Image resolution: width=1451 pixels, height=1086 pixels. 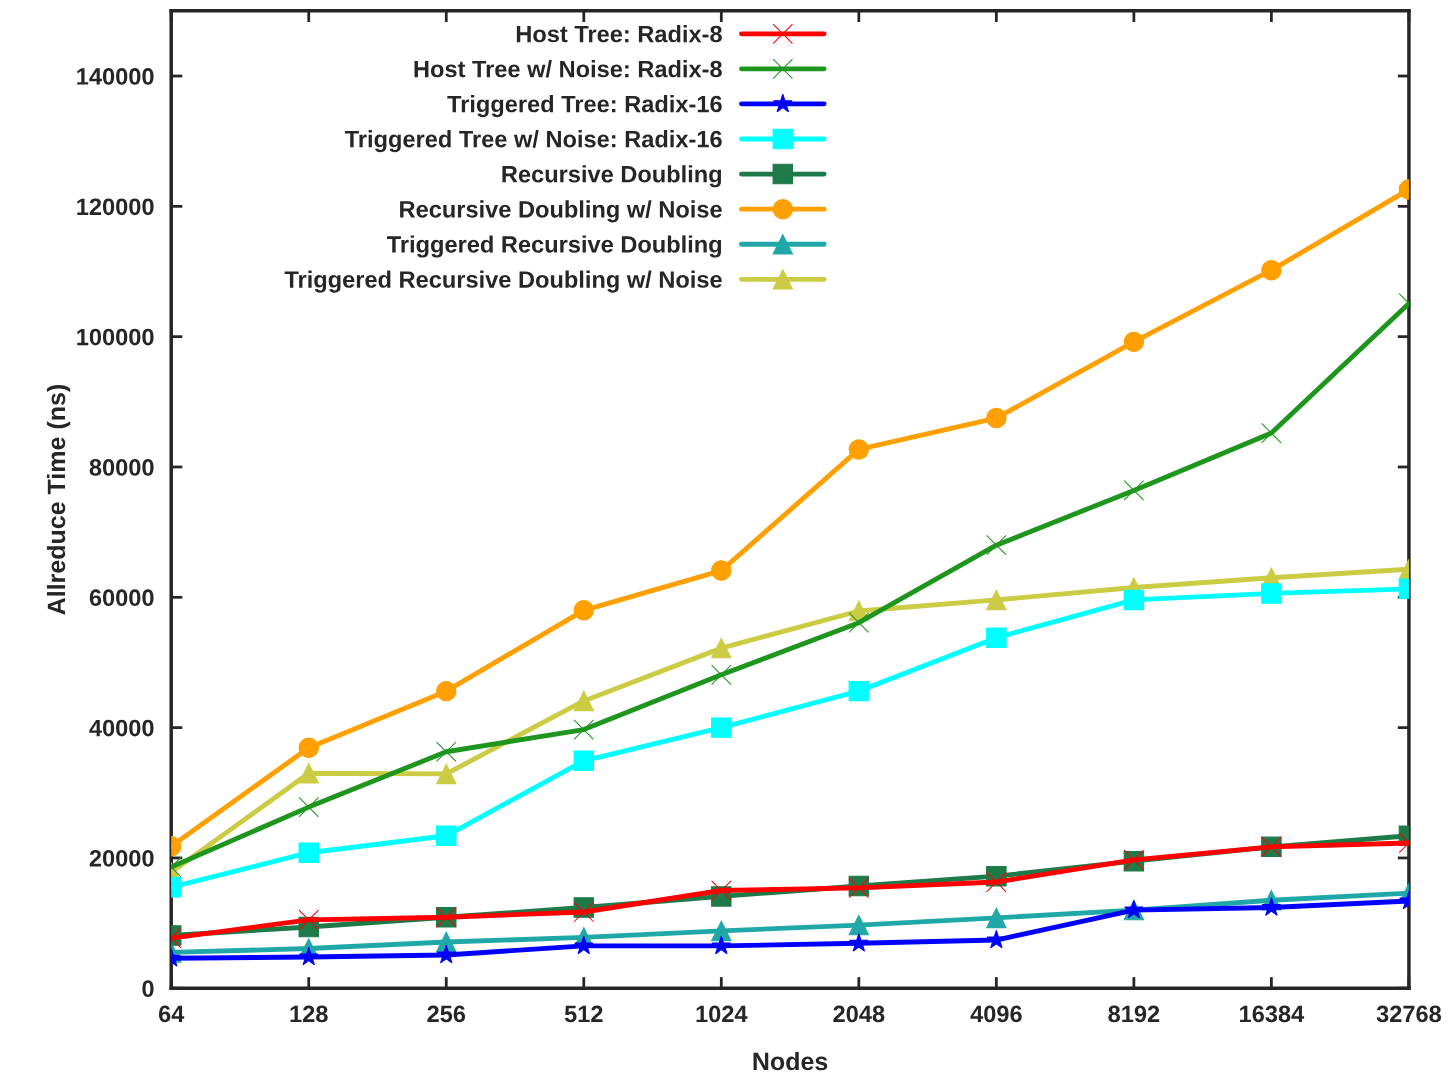 What do you see at coordinates (554, 246) in the screenshot?
I see `legend-label: Triggered Recursive Doubling` at bounding box center [554, 246].